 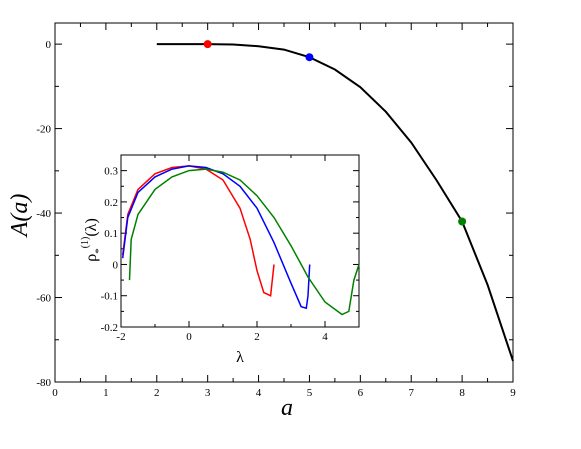 I want to click on main-y-tick-label: -60, so click(x=43, y=299).